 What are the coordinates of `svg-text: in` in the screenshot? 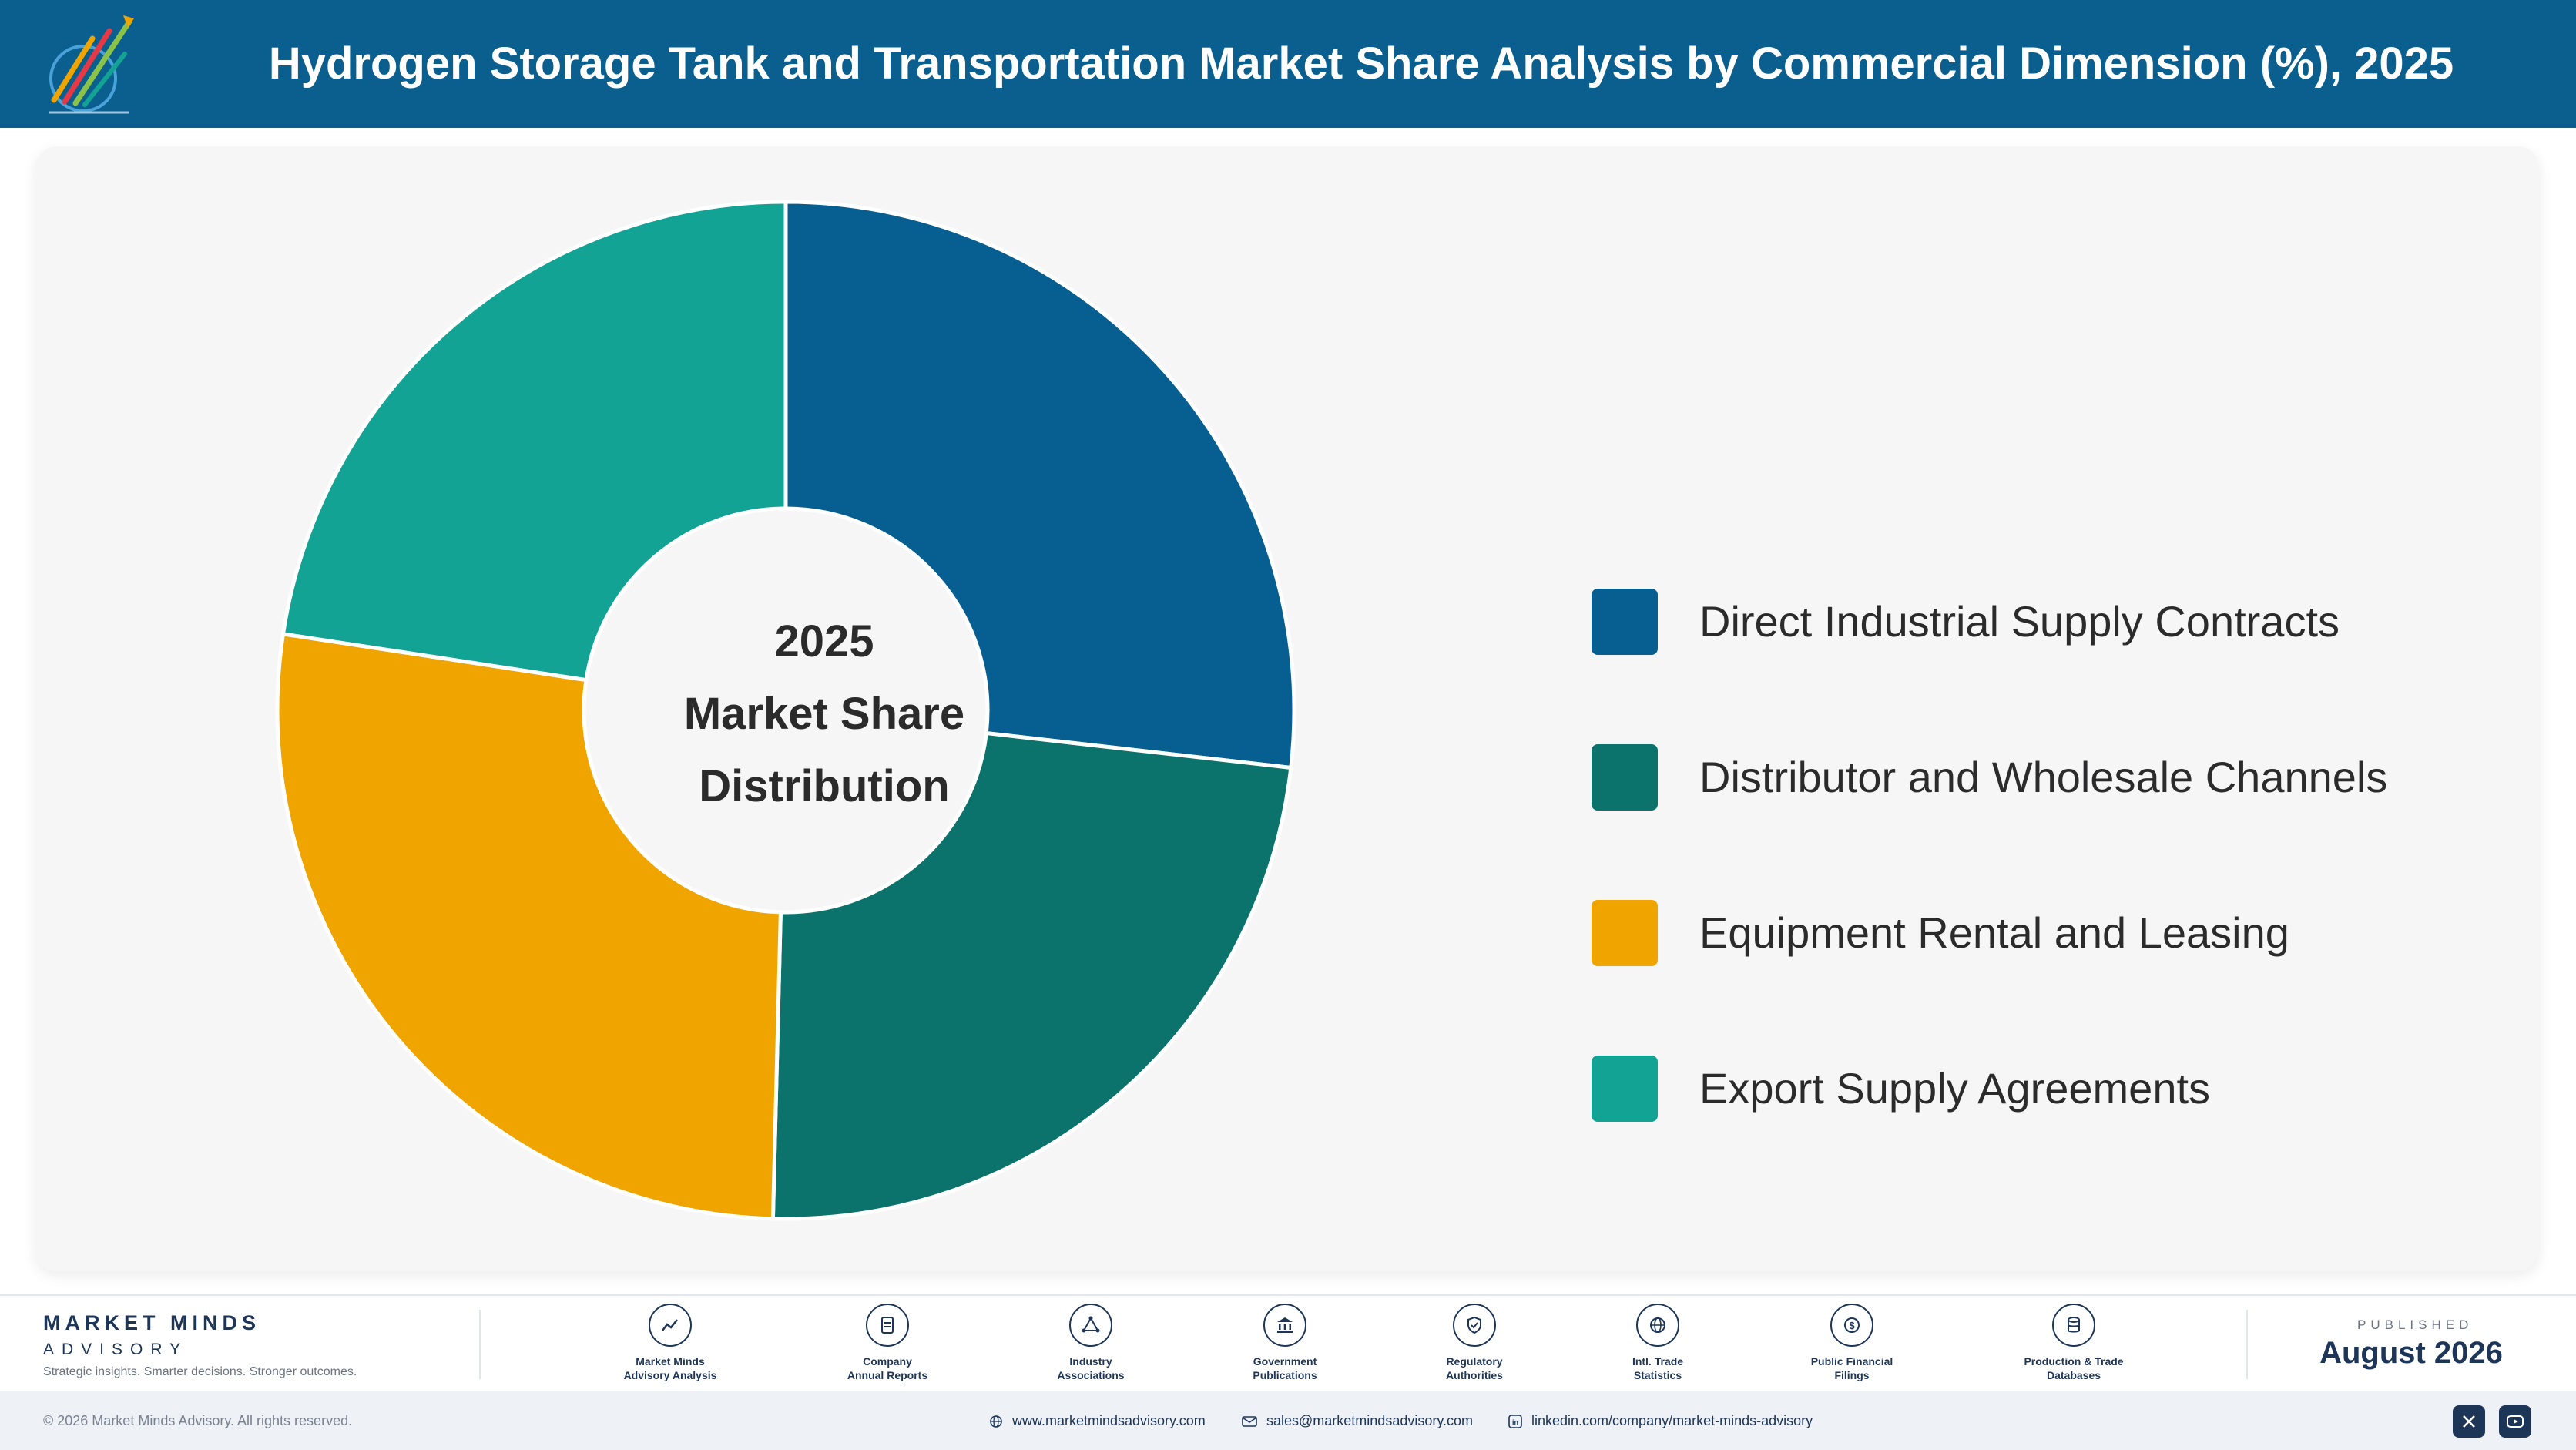 It's located at (1515, 1422).